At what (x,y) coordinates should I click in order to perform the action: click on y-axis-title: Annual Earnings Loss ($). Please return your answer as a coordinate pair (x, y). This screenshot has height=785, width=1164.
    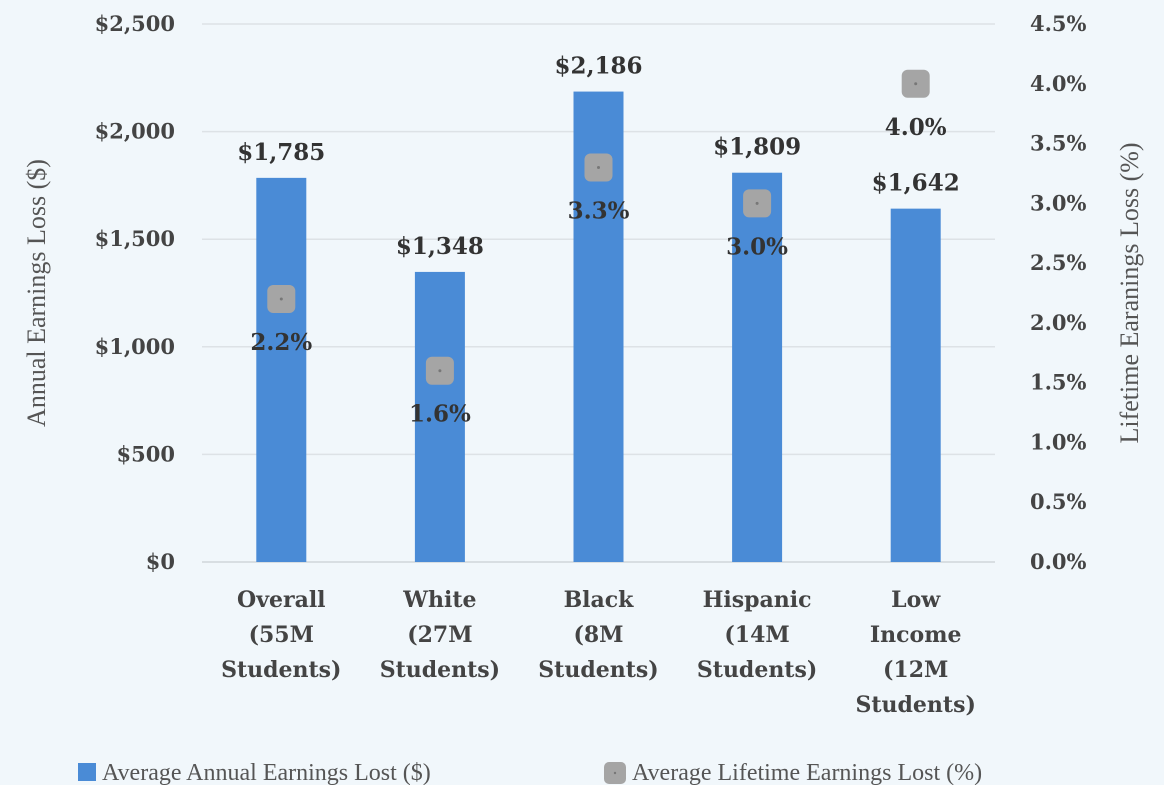
    Looking at the image, I should click on (36, 293).